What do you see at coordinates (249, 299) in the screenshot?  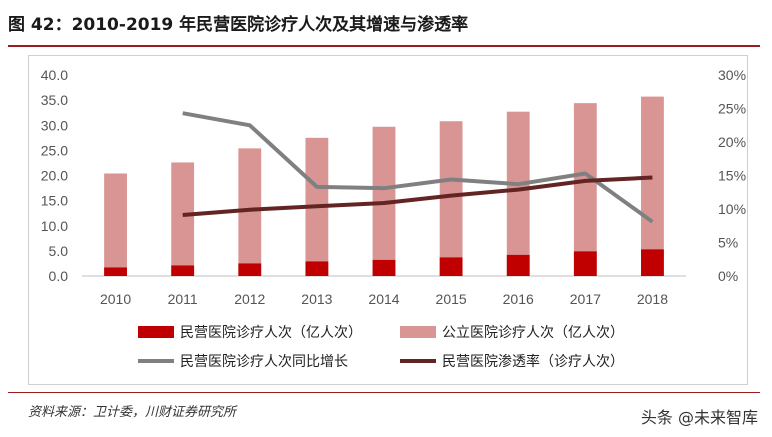 I see `x-tick-label: 2012` at bounding box center [249, 299].